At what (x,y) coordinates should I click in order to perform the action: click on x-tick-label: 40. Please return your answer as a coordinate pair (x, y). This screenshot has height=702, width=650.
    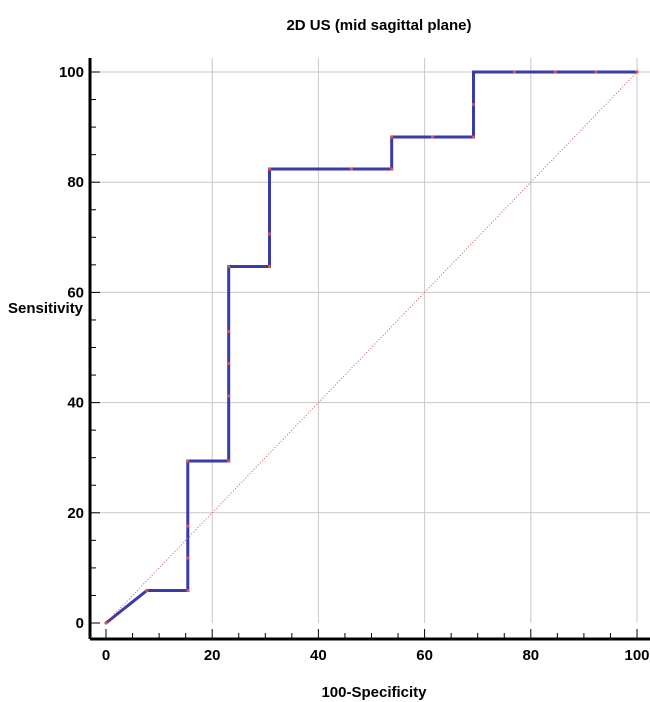
    Looking at the image, I should click on (318, 655).